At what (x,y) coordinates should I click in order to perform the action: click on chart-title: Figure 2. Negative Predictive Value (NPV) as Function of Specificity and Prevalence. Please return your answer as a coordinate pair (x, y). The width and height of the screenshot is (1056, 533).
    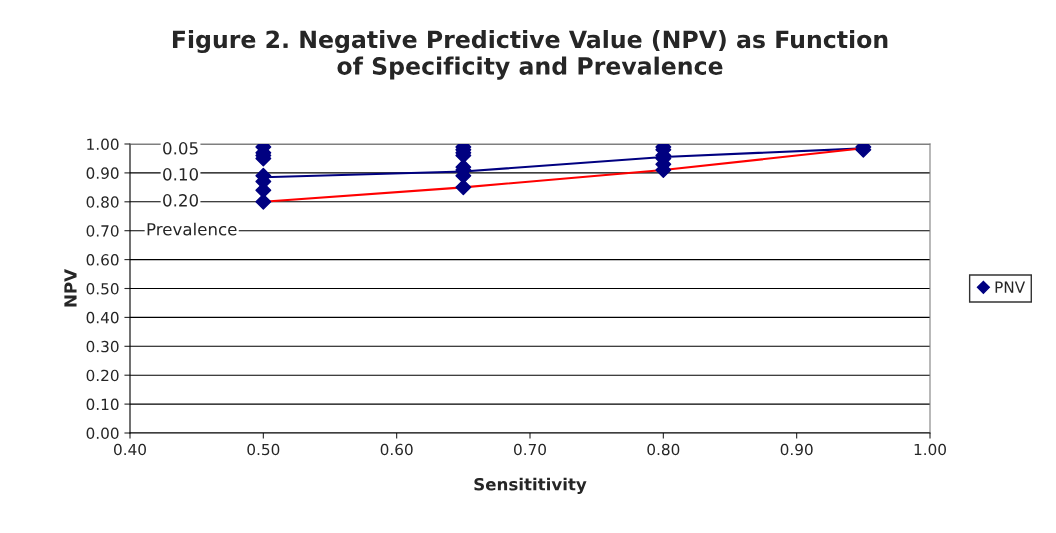
    Looking at the image, I should click on (530, 54).